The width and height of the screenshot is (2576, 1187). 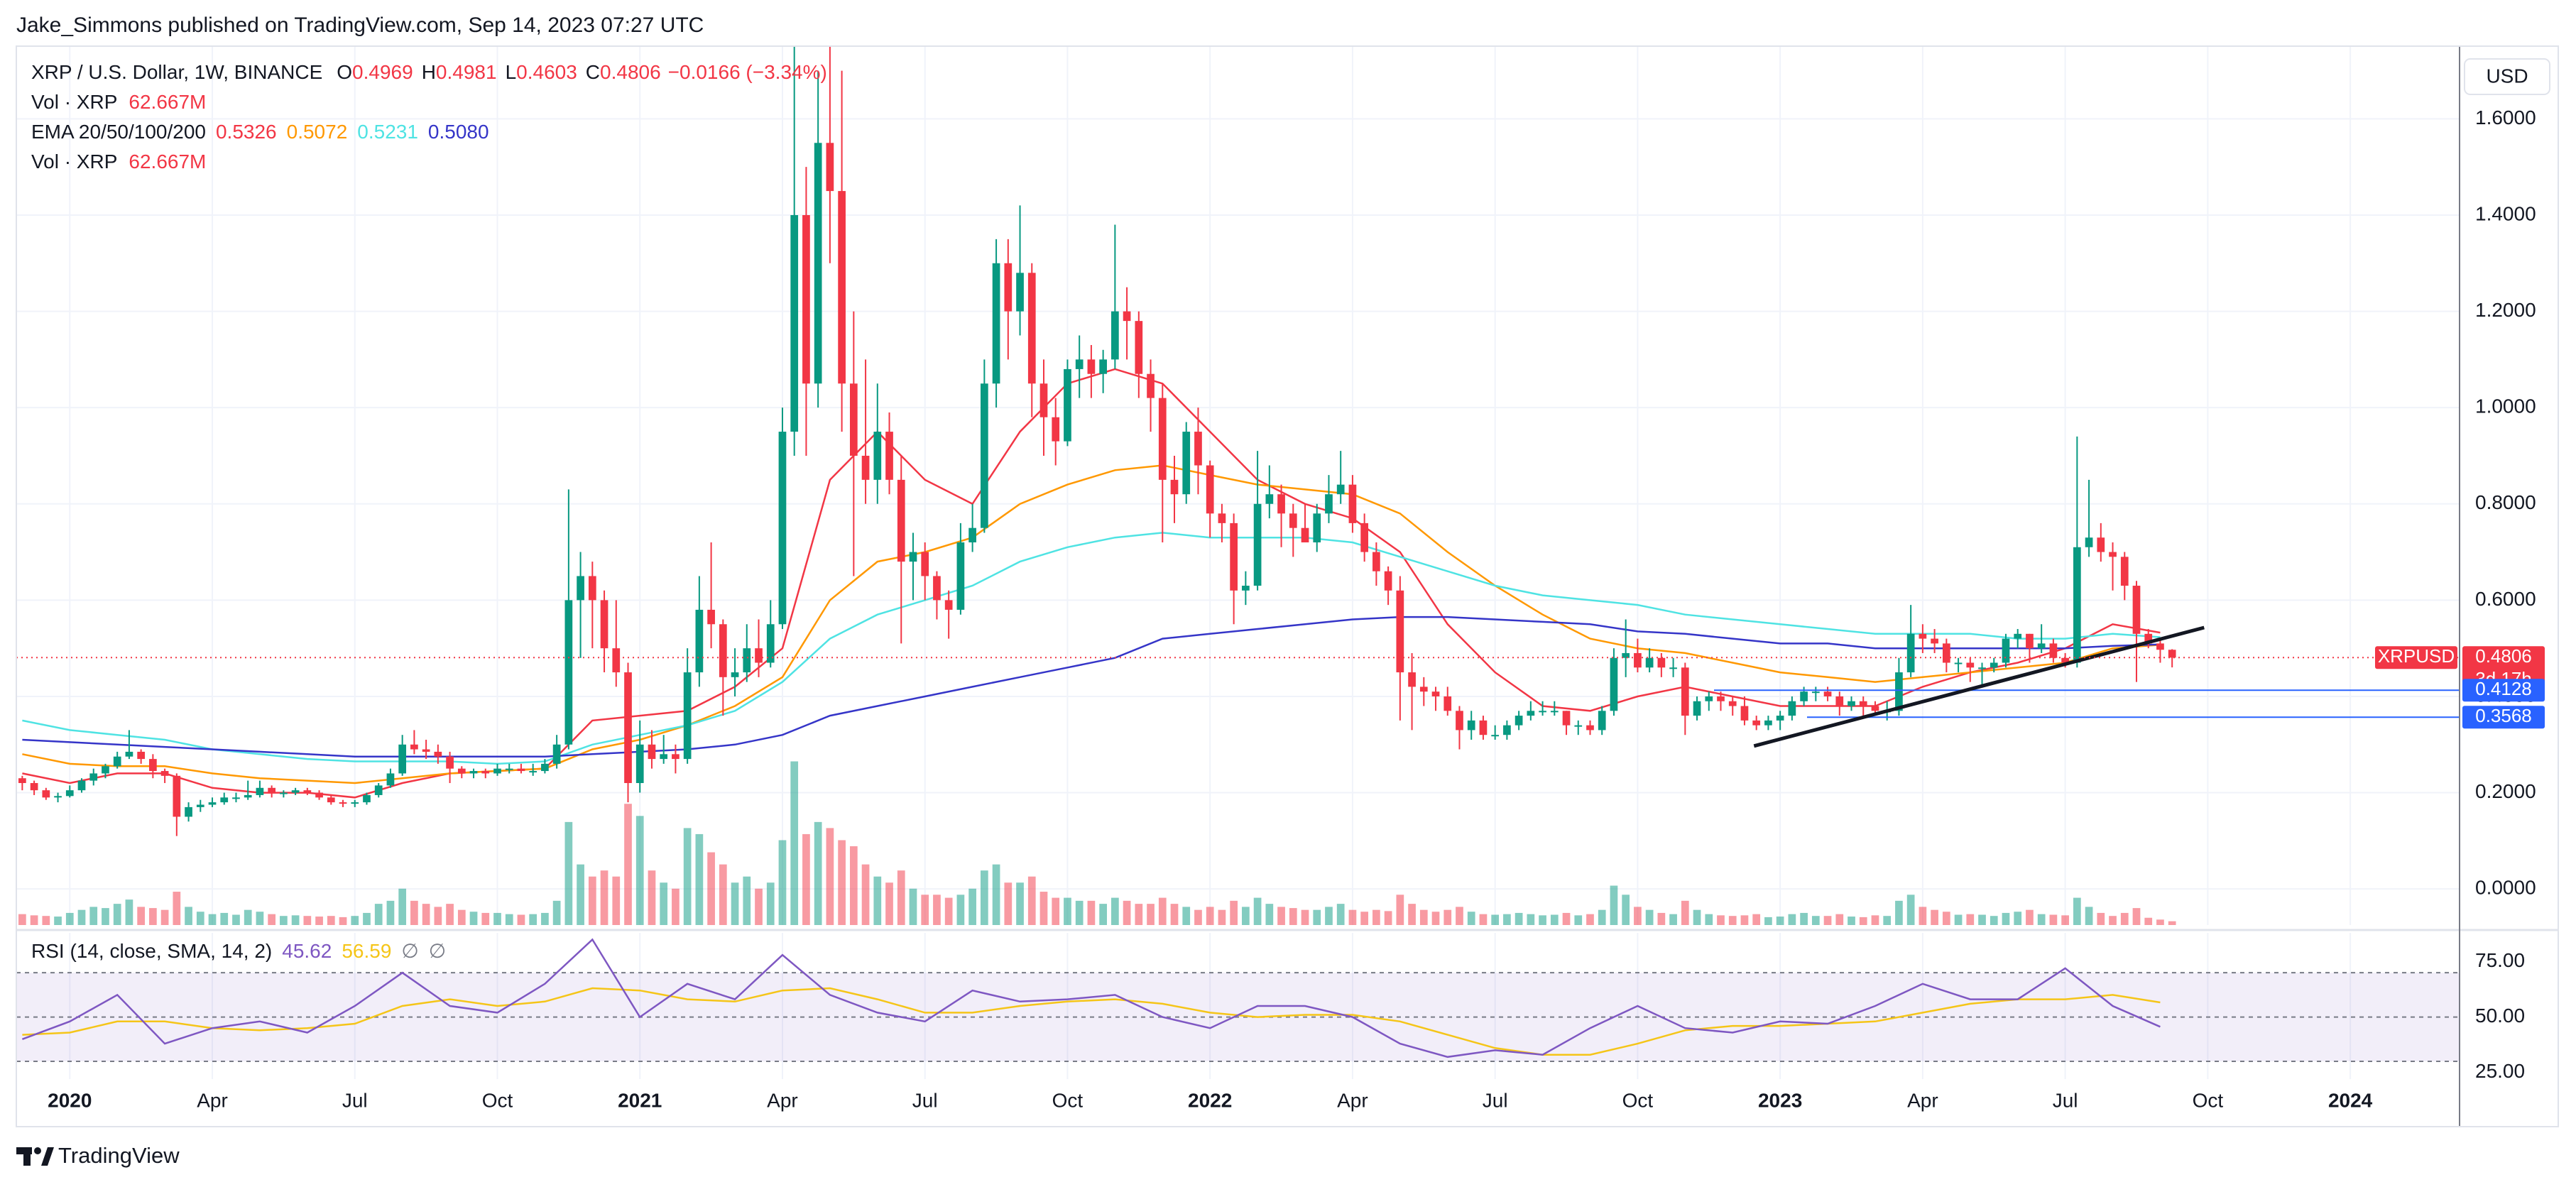 I want to click on level-tag-label: 0.4128, so click(x=2503, y=688).